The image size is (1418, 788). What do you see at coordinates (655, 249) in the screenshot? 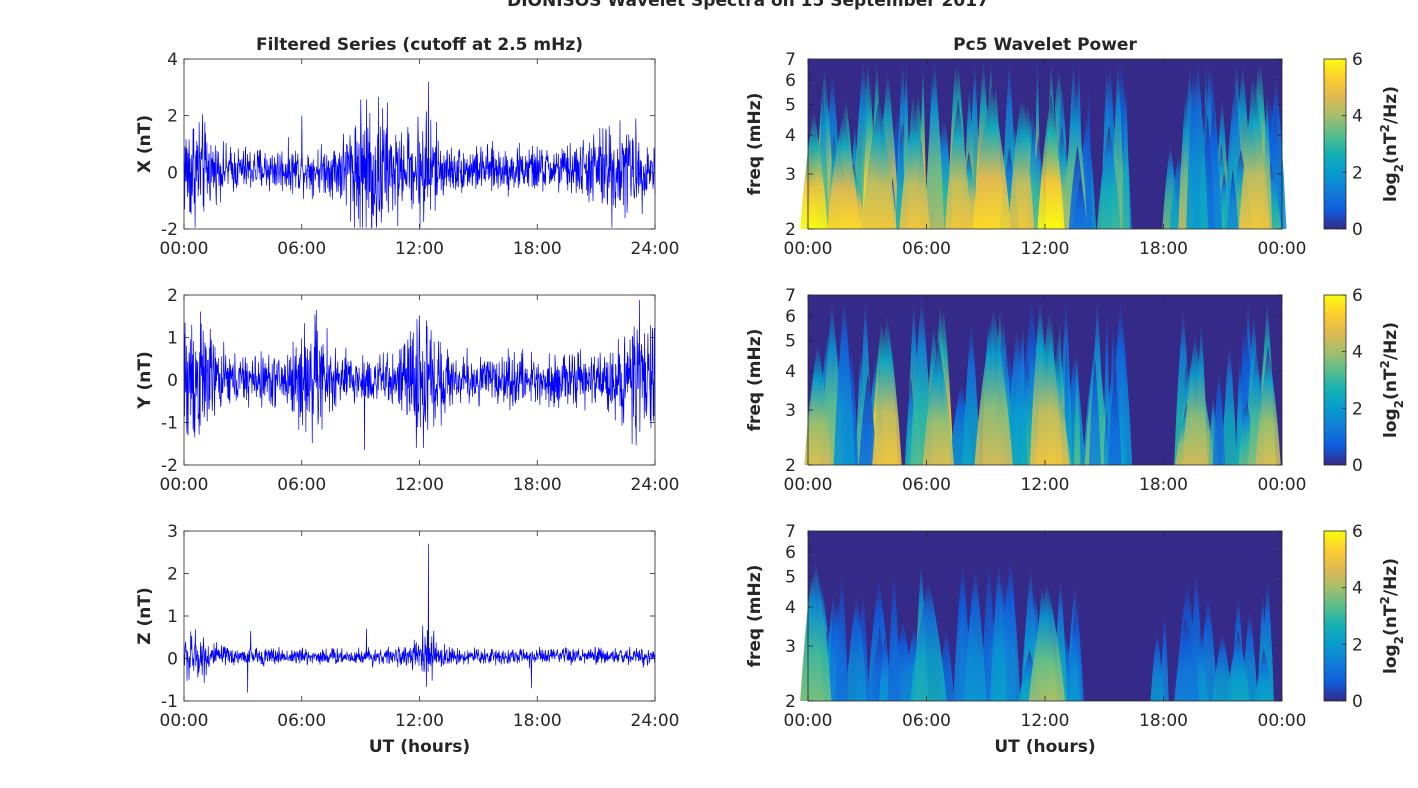
I see `x-tick-label: 24:00` at bounding box center [655, 249].